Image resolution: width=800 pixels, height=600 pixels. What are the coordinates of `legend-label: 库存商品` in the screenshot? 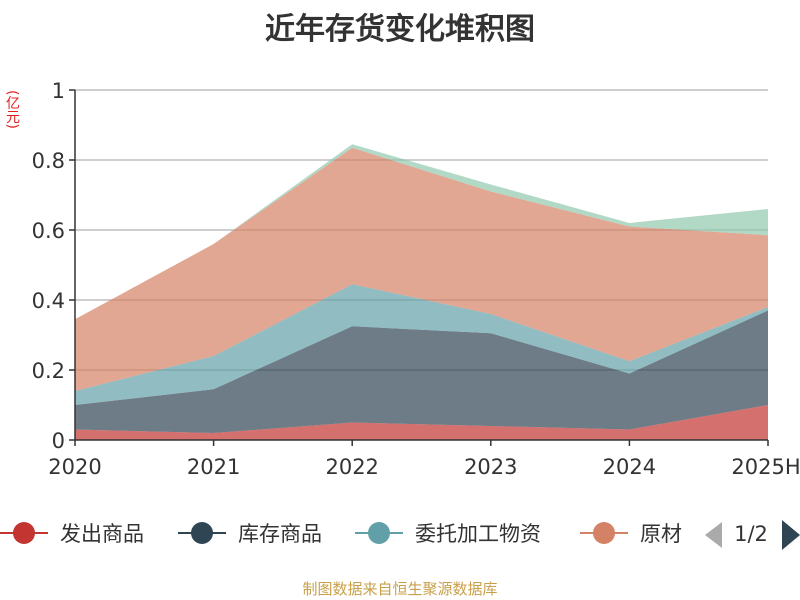 It's located at (280, 534).